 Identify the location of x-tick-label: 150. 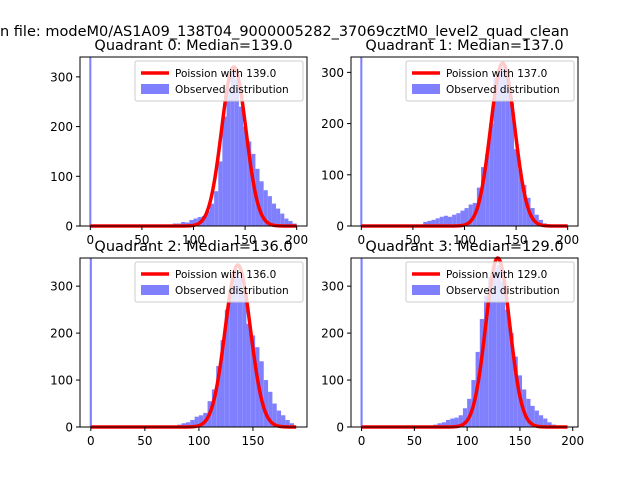
(252, 441).